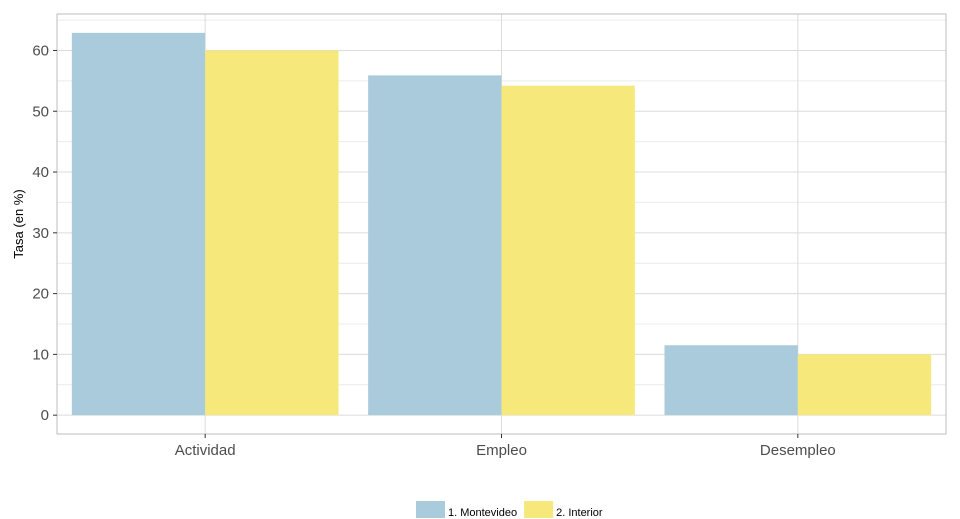 The width and height of the screenshot is (960, 519). I want to click on y-axis: 0 10 20 30 40 50 60, so click(44, 233).